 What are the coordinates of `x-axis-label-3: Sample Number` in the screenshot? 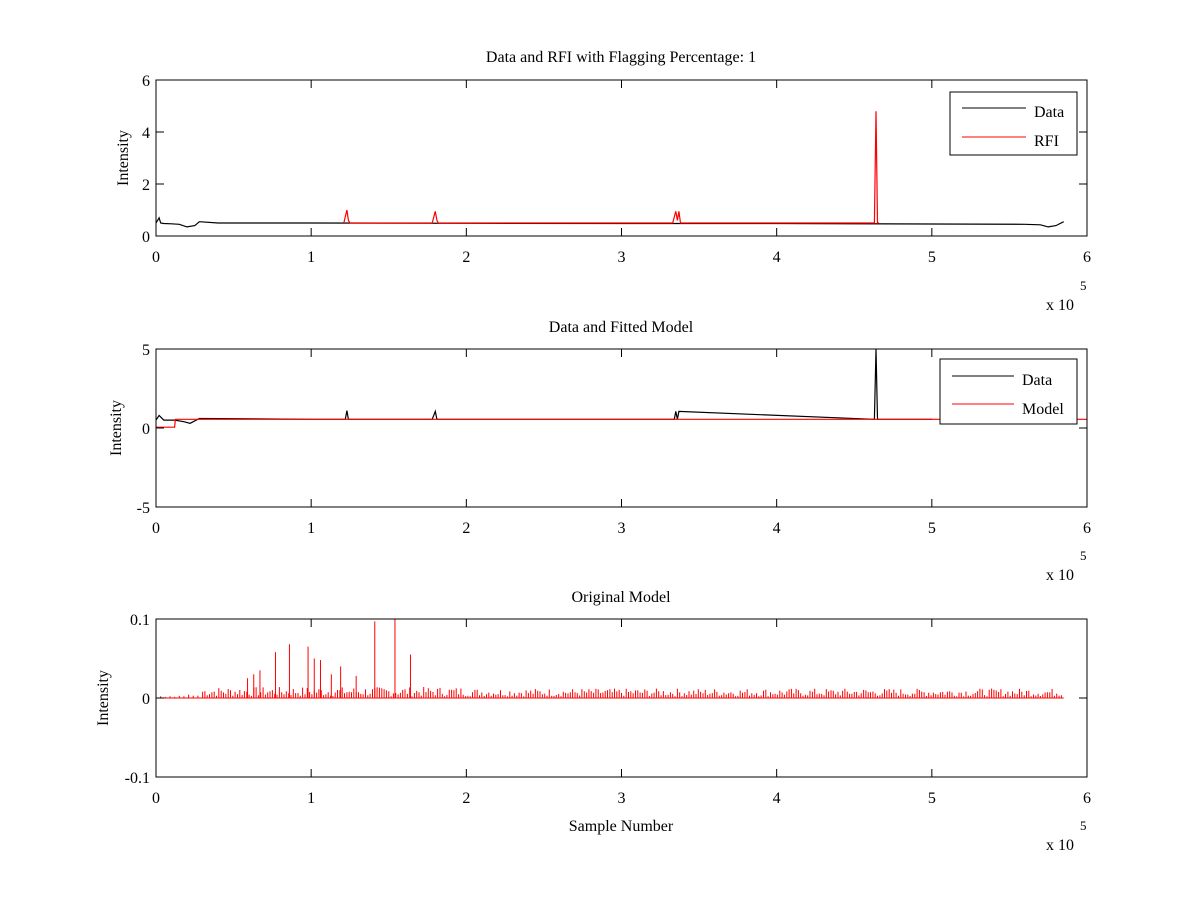 It's located at (621, 826).